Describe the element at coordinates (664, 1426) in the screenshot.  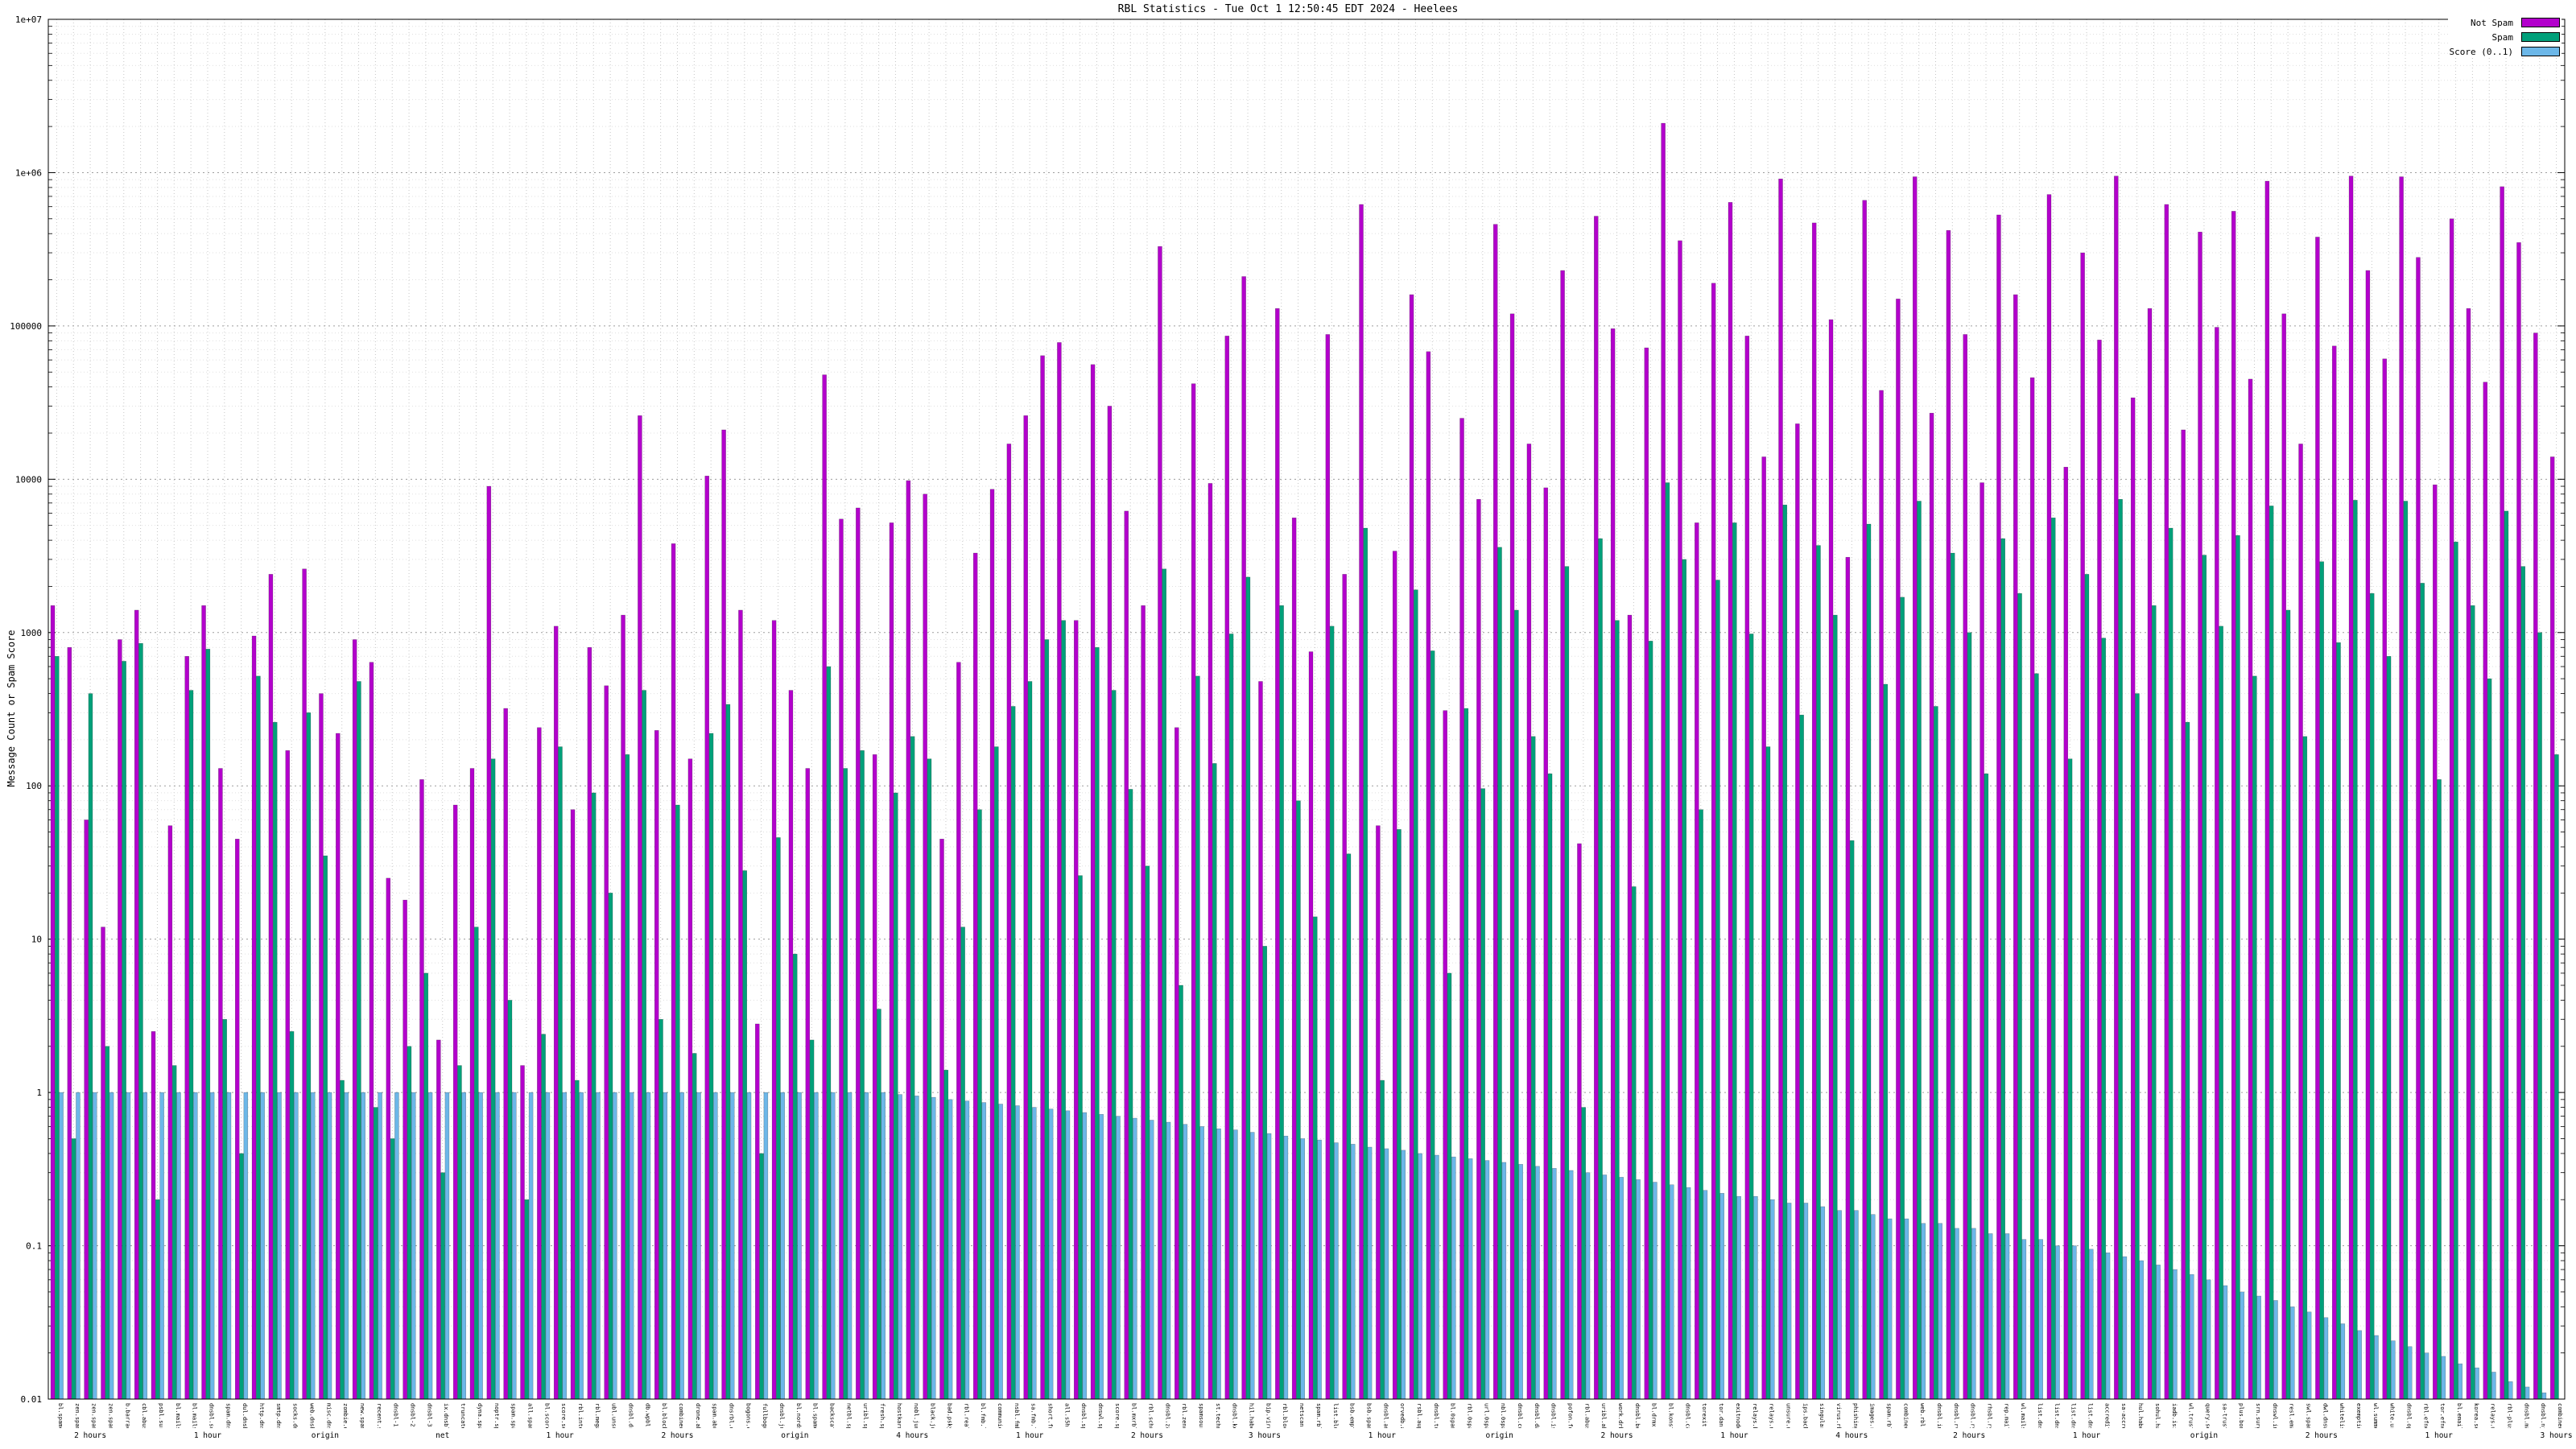
I see `x-tick-label: bl.blocklist.de` at that location.